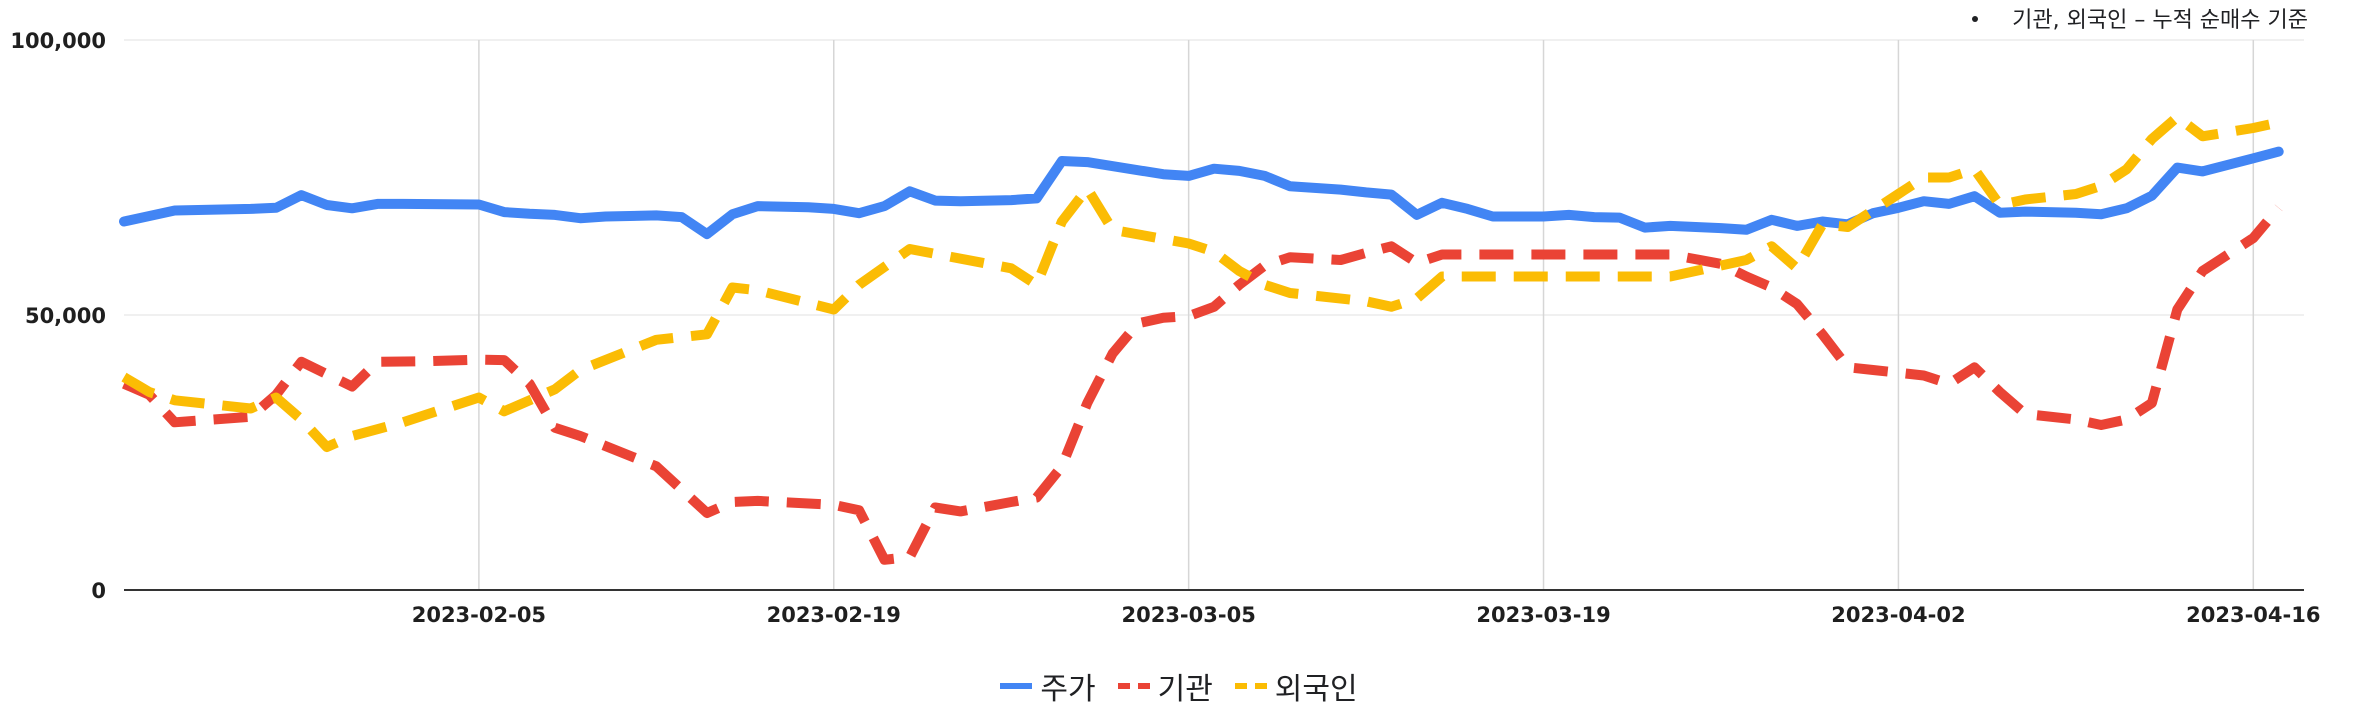  I want to click on legend-label: 외국인, so click(1316, 689).